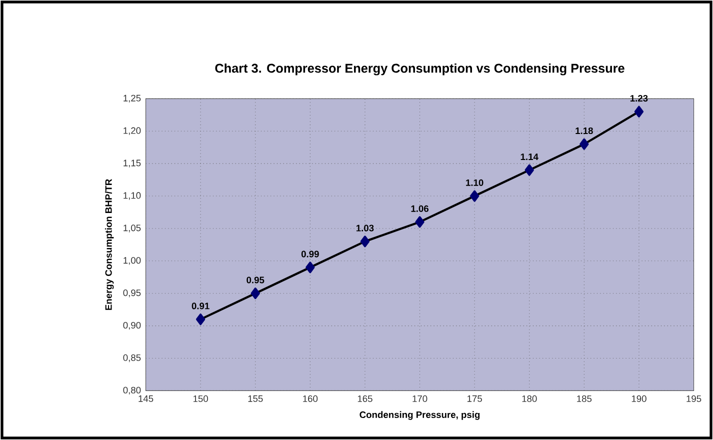 This screenshot has width=713, height=440. I want to click on data-label: 0.91, so click(201, 306).